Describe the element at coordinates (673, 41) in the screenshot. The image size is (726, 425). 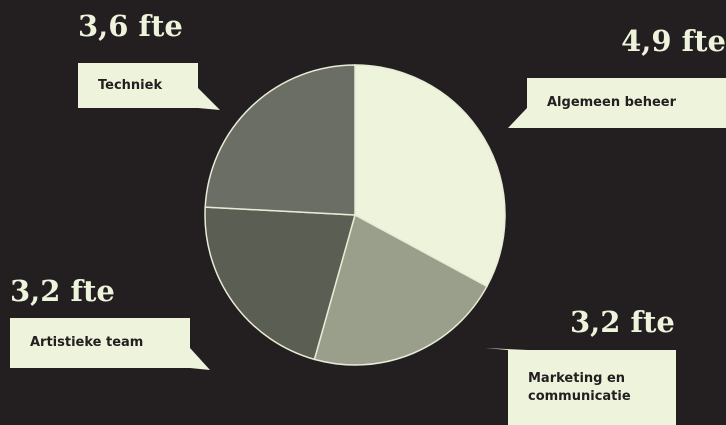
I see `value-label: 4,9 fte` at that location.